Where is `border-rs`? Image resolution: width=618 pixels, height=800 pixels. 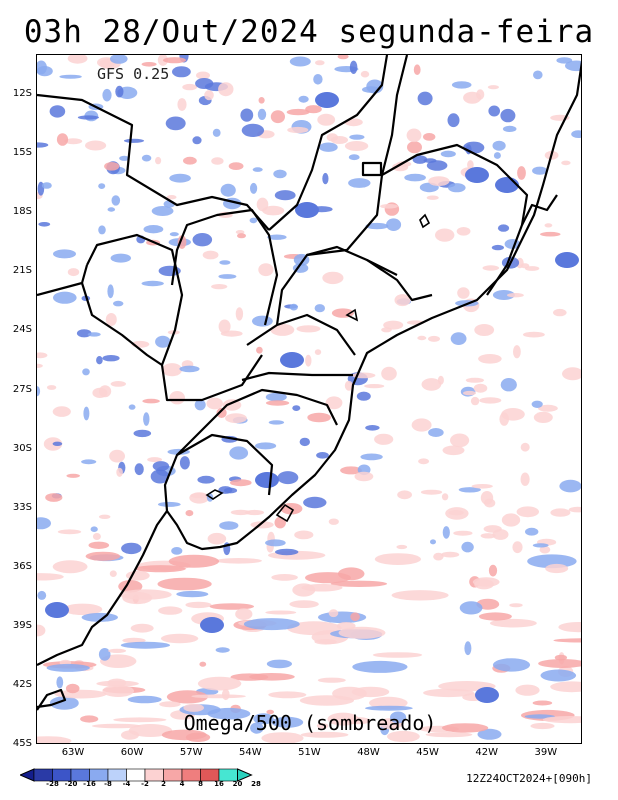 border-rs is located at coordinates (257, 422).